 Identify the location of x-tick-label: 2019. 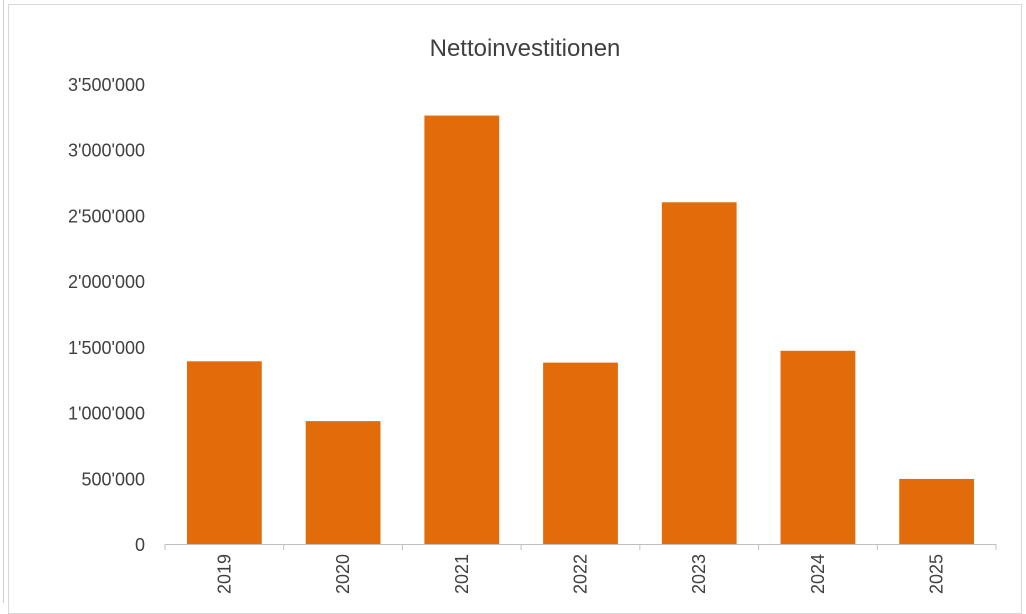
(224, 574).